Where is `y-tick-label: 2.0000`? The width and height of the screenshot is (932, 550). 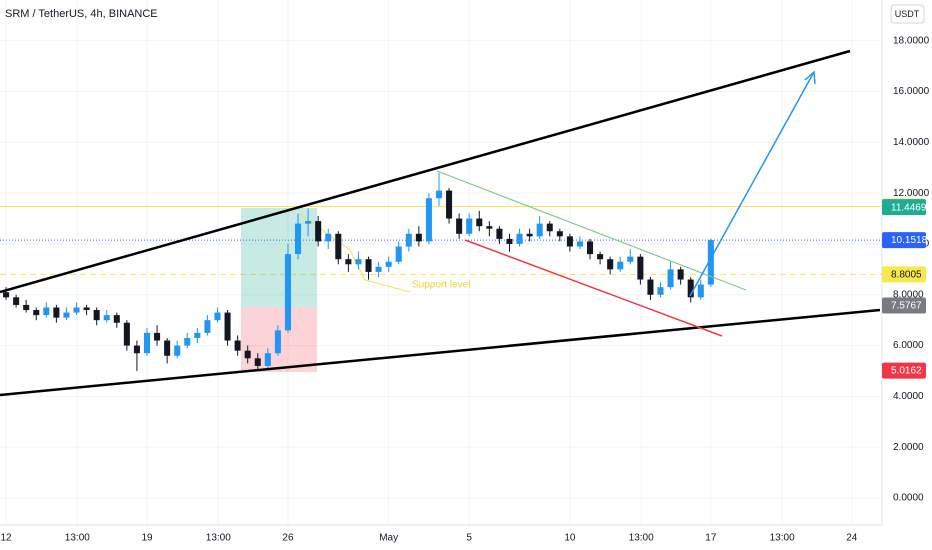
y-tick-label: 2.0000 is located at coordinates (908, 447).